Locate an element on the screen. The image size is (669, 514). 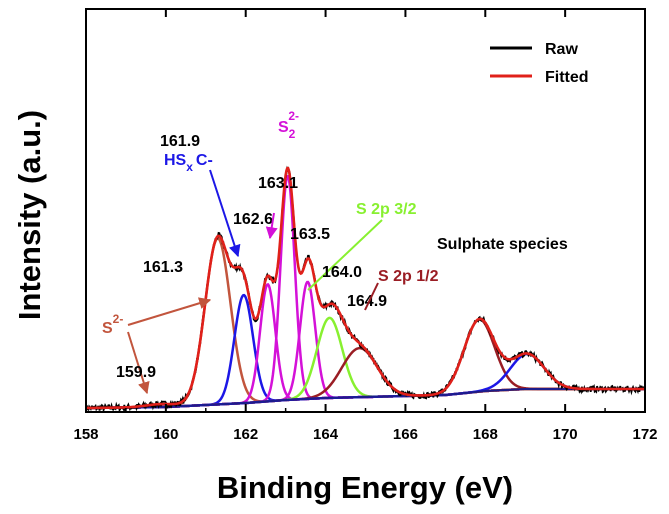
label-164-9: 164.9 is located at coordinates (367, 301).